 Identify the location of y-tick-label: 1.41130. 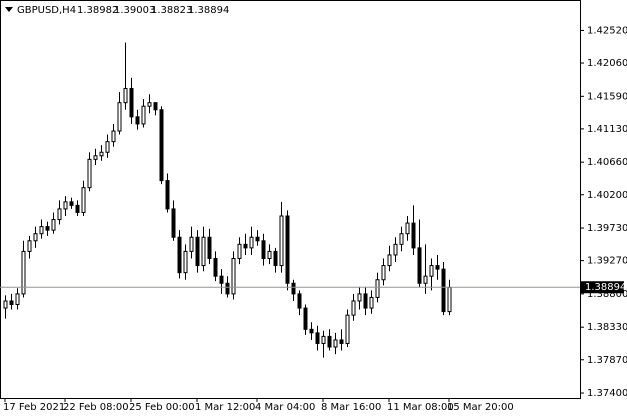
(607, 129).